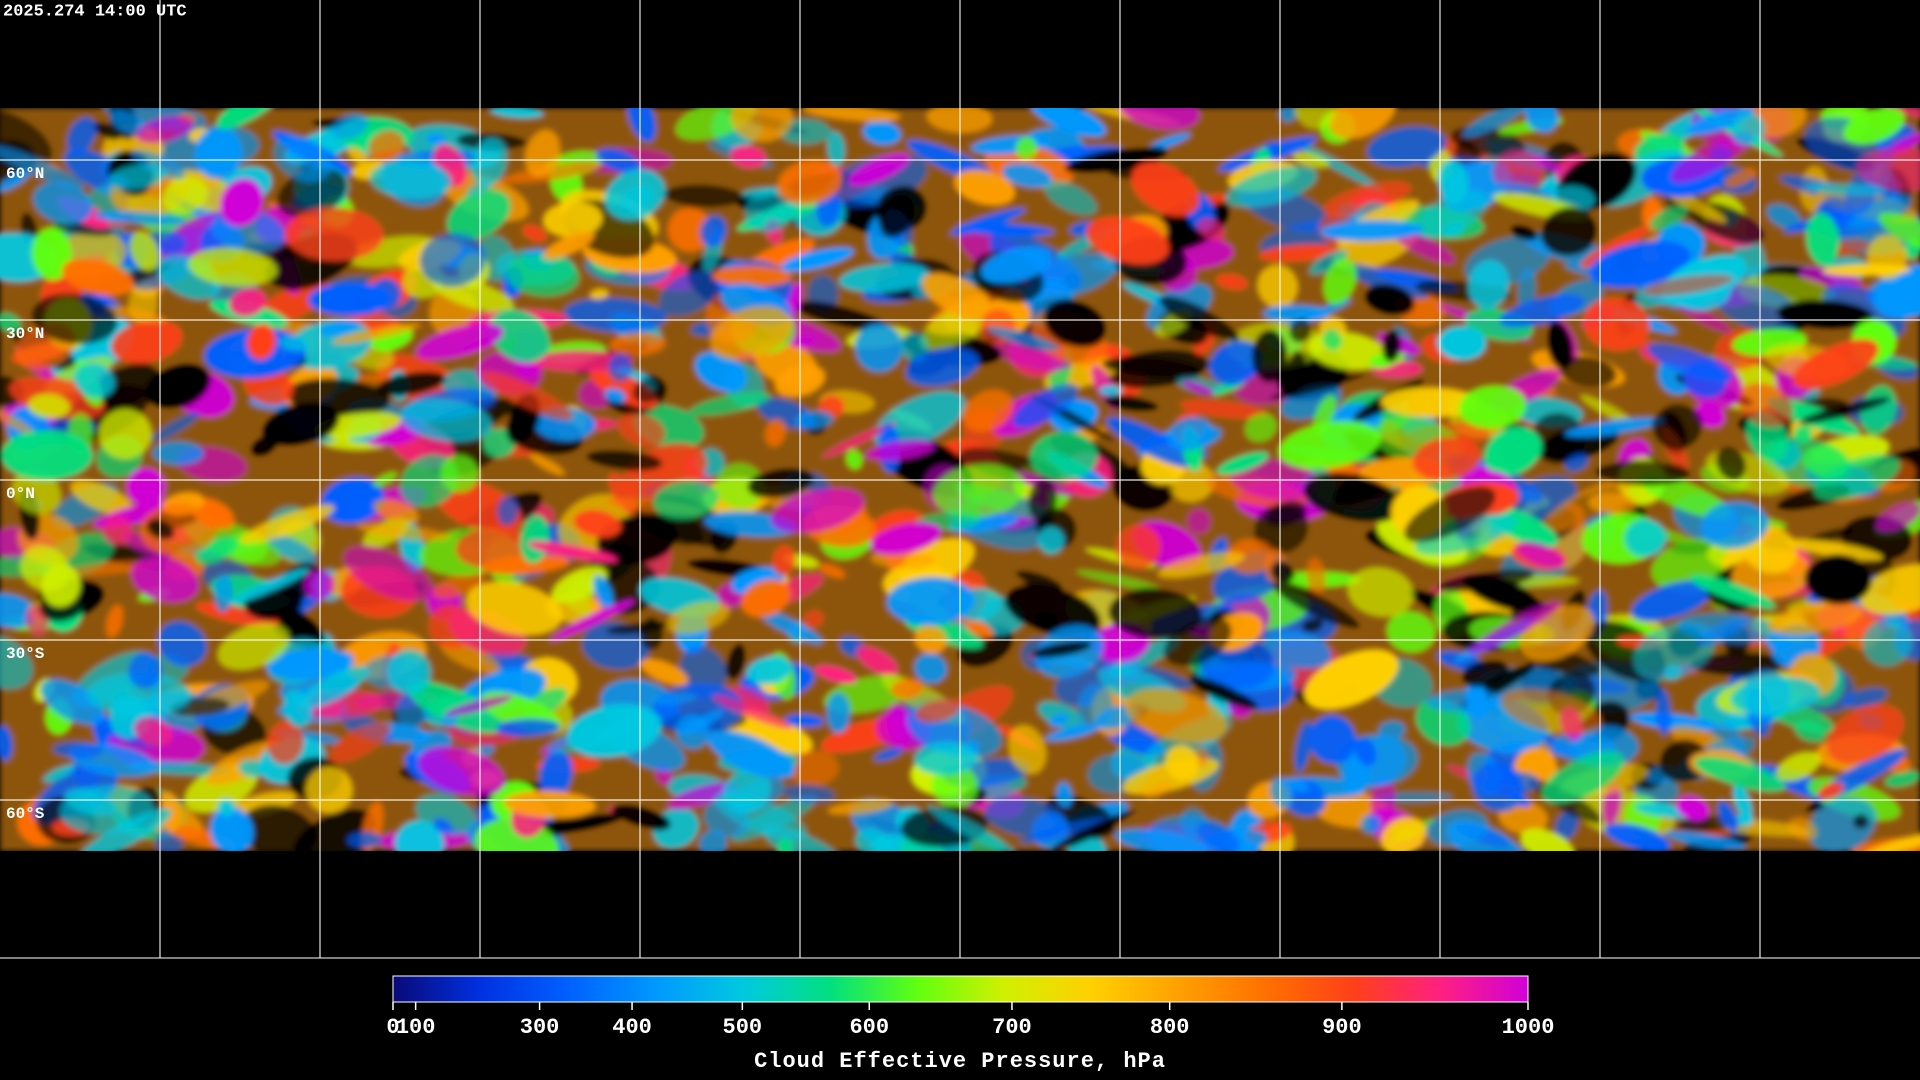 Image resolution: width=1920 pixels, height=1080 pixels. Describe the element at coordinates (869, 1027) in the screenshot. I see `colorbar-tick-label: 600` at that location.